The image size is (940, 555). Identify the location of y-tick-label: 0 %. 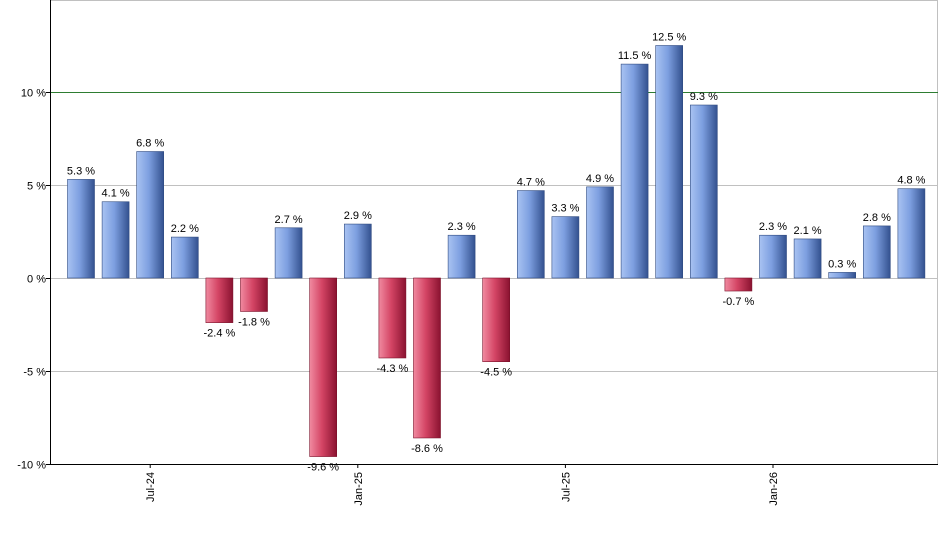
(36, 280).